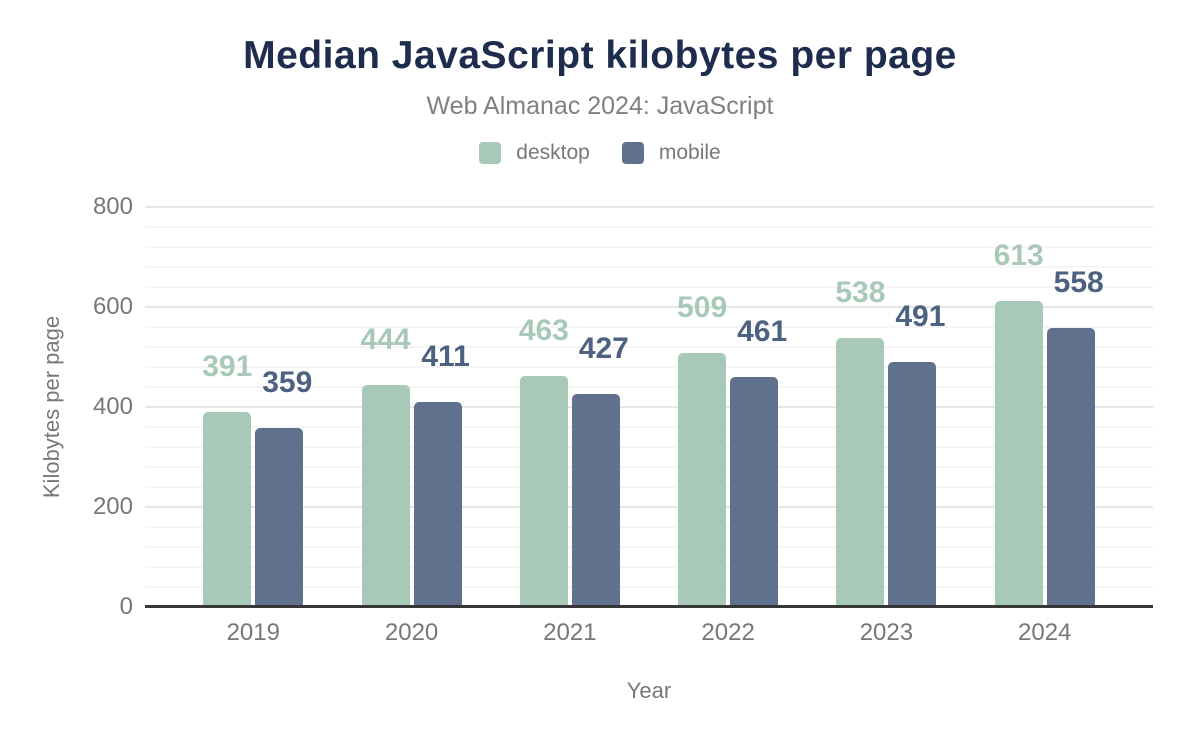 The height and width of the screenshot is (742, 1200). What do you see at coordinates (600, 106) in the screenshot?
I see `chart-subtitle: Web Almanac 2024: JavaScript` at bounding box center [600, 106].